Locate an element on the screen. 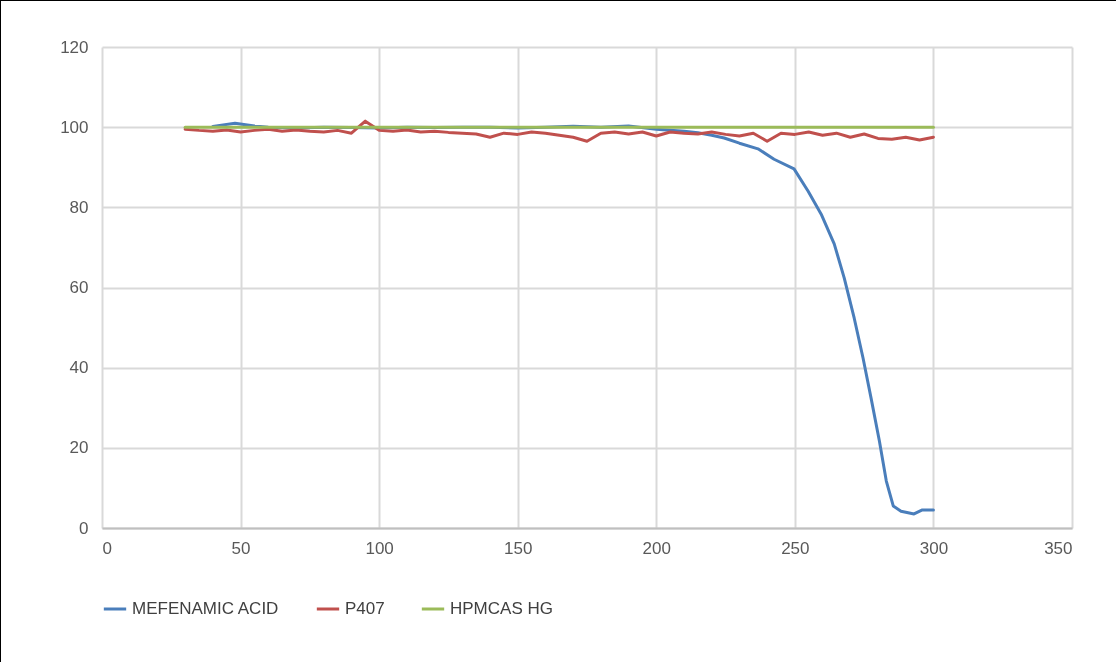 The image size is (1116, 662). y-tick-label: 80 is located at coordinates (79, 207).